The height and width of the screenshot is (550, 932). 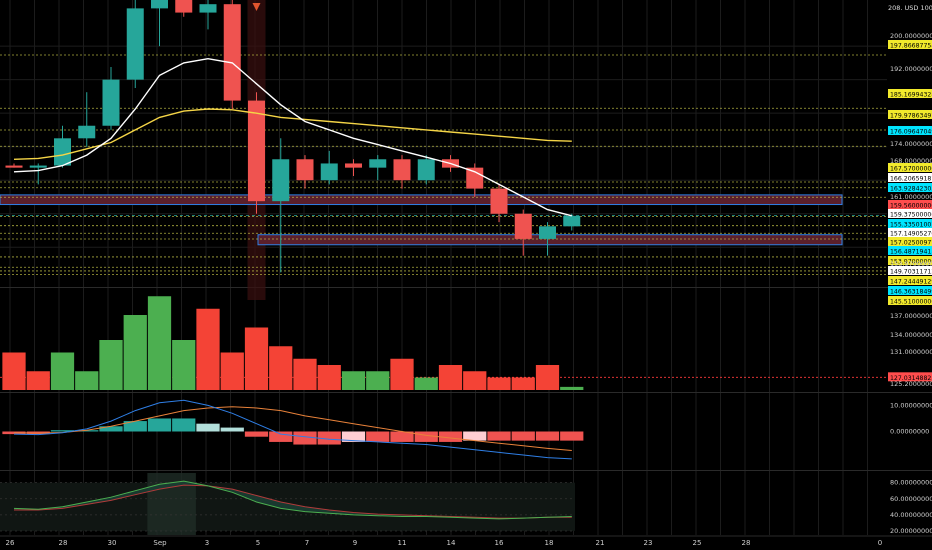 I want to click on stochastic-pane, so click(x=287, y=504).